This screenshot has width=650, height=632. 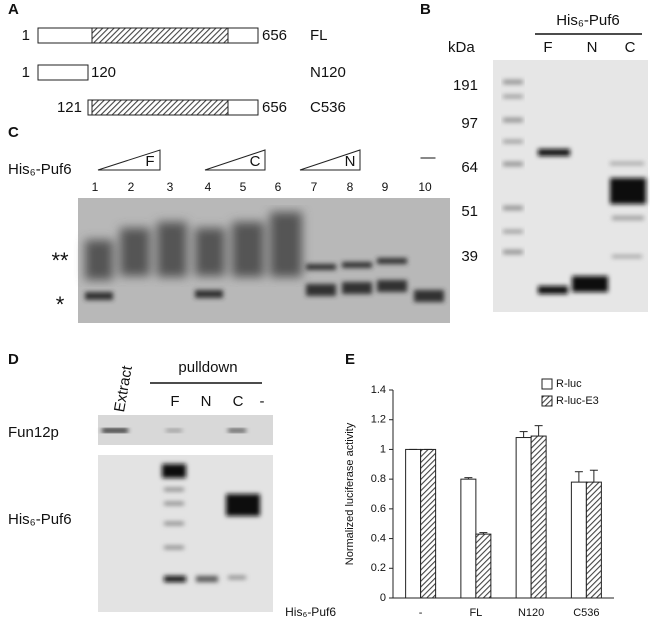 I want to click on x-tick-label: C536, so click(x=586, y=613).